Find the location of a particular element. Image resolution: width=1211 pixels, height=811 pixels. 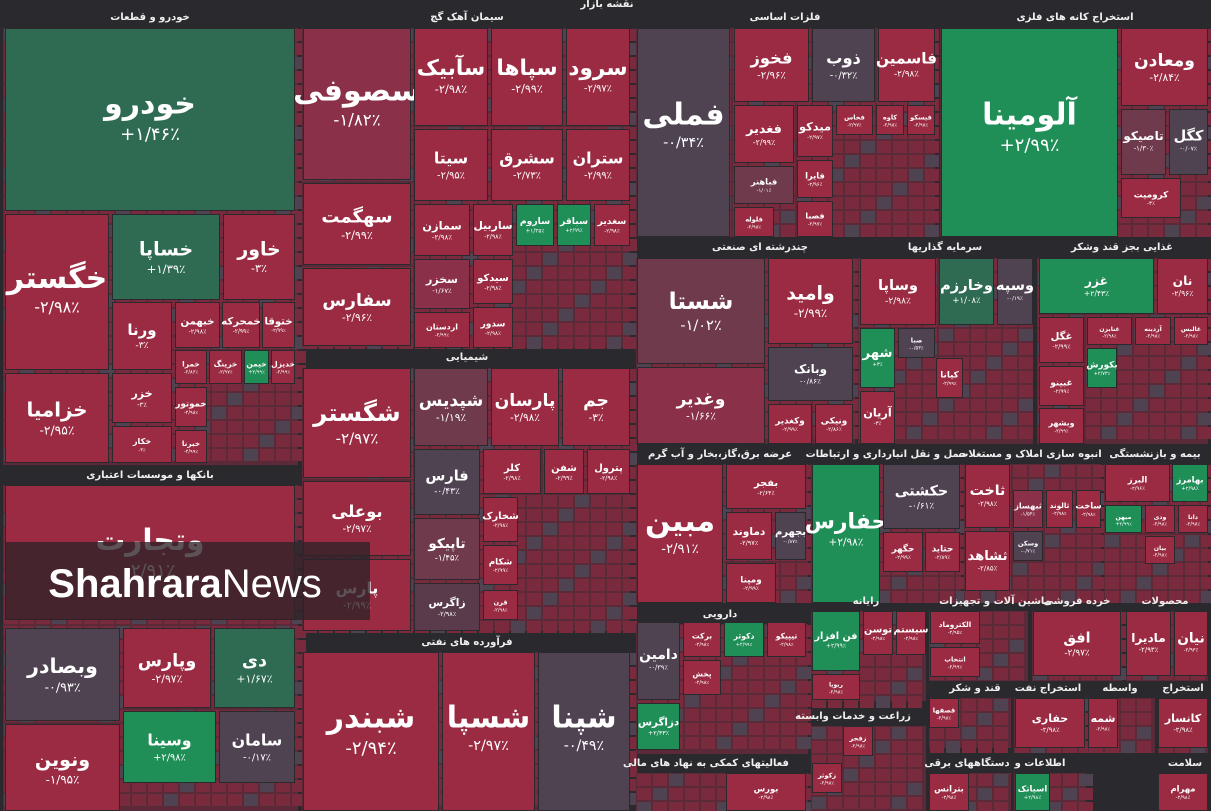

stock-symbol: قرن is located at coordinates (500, 603).